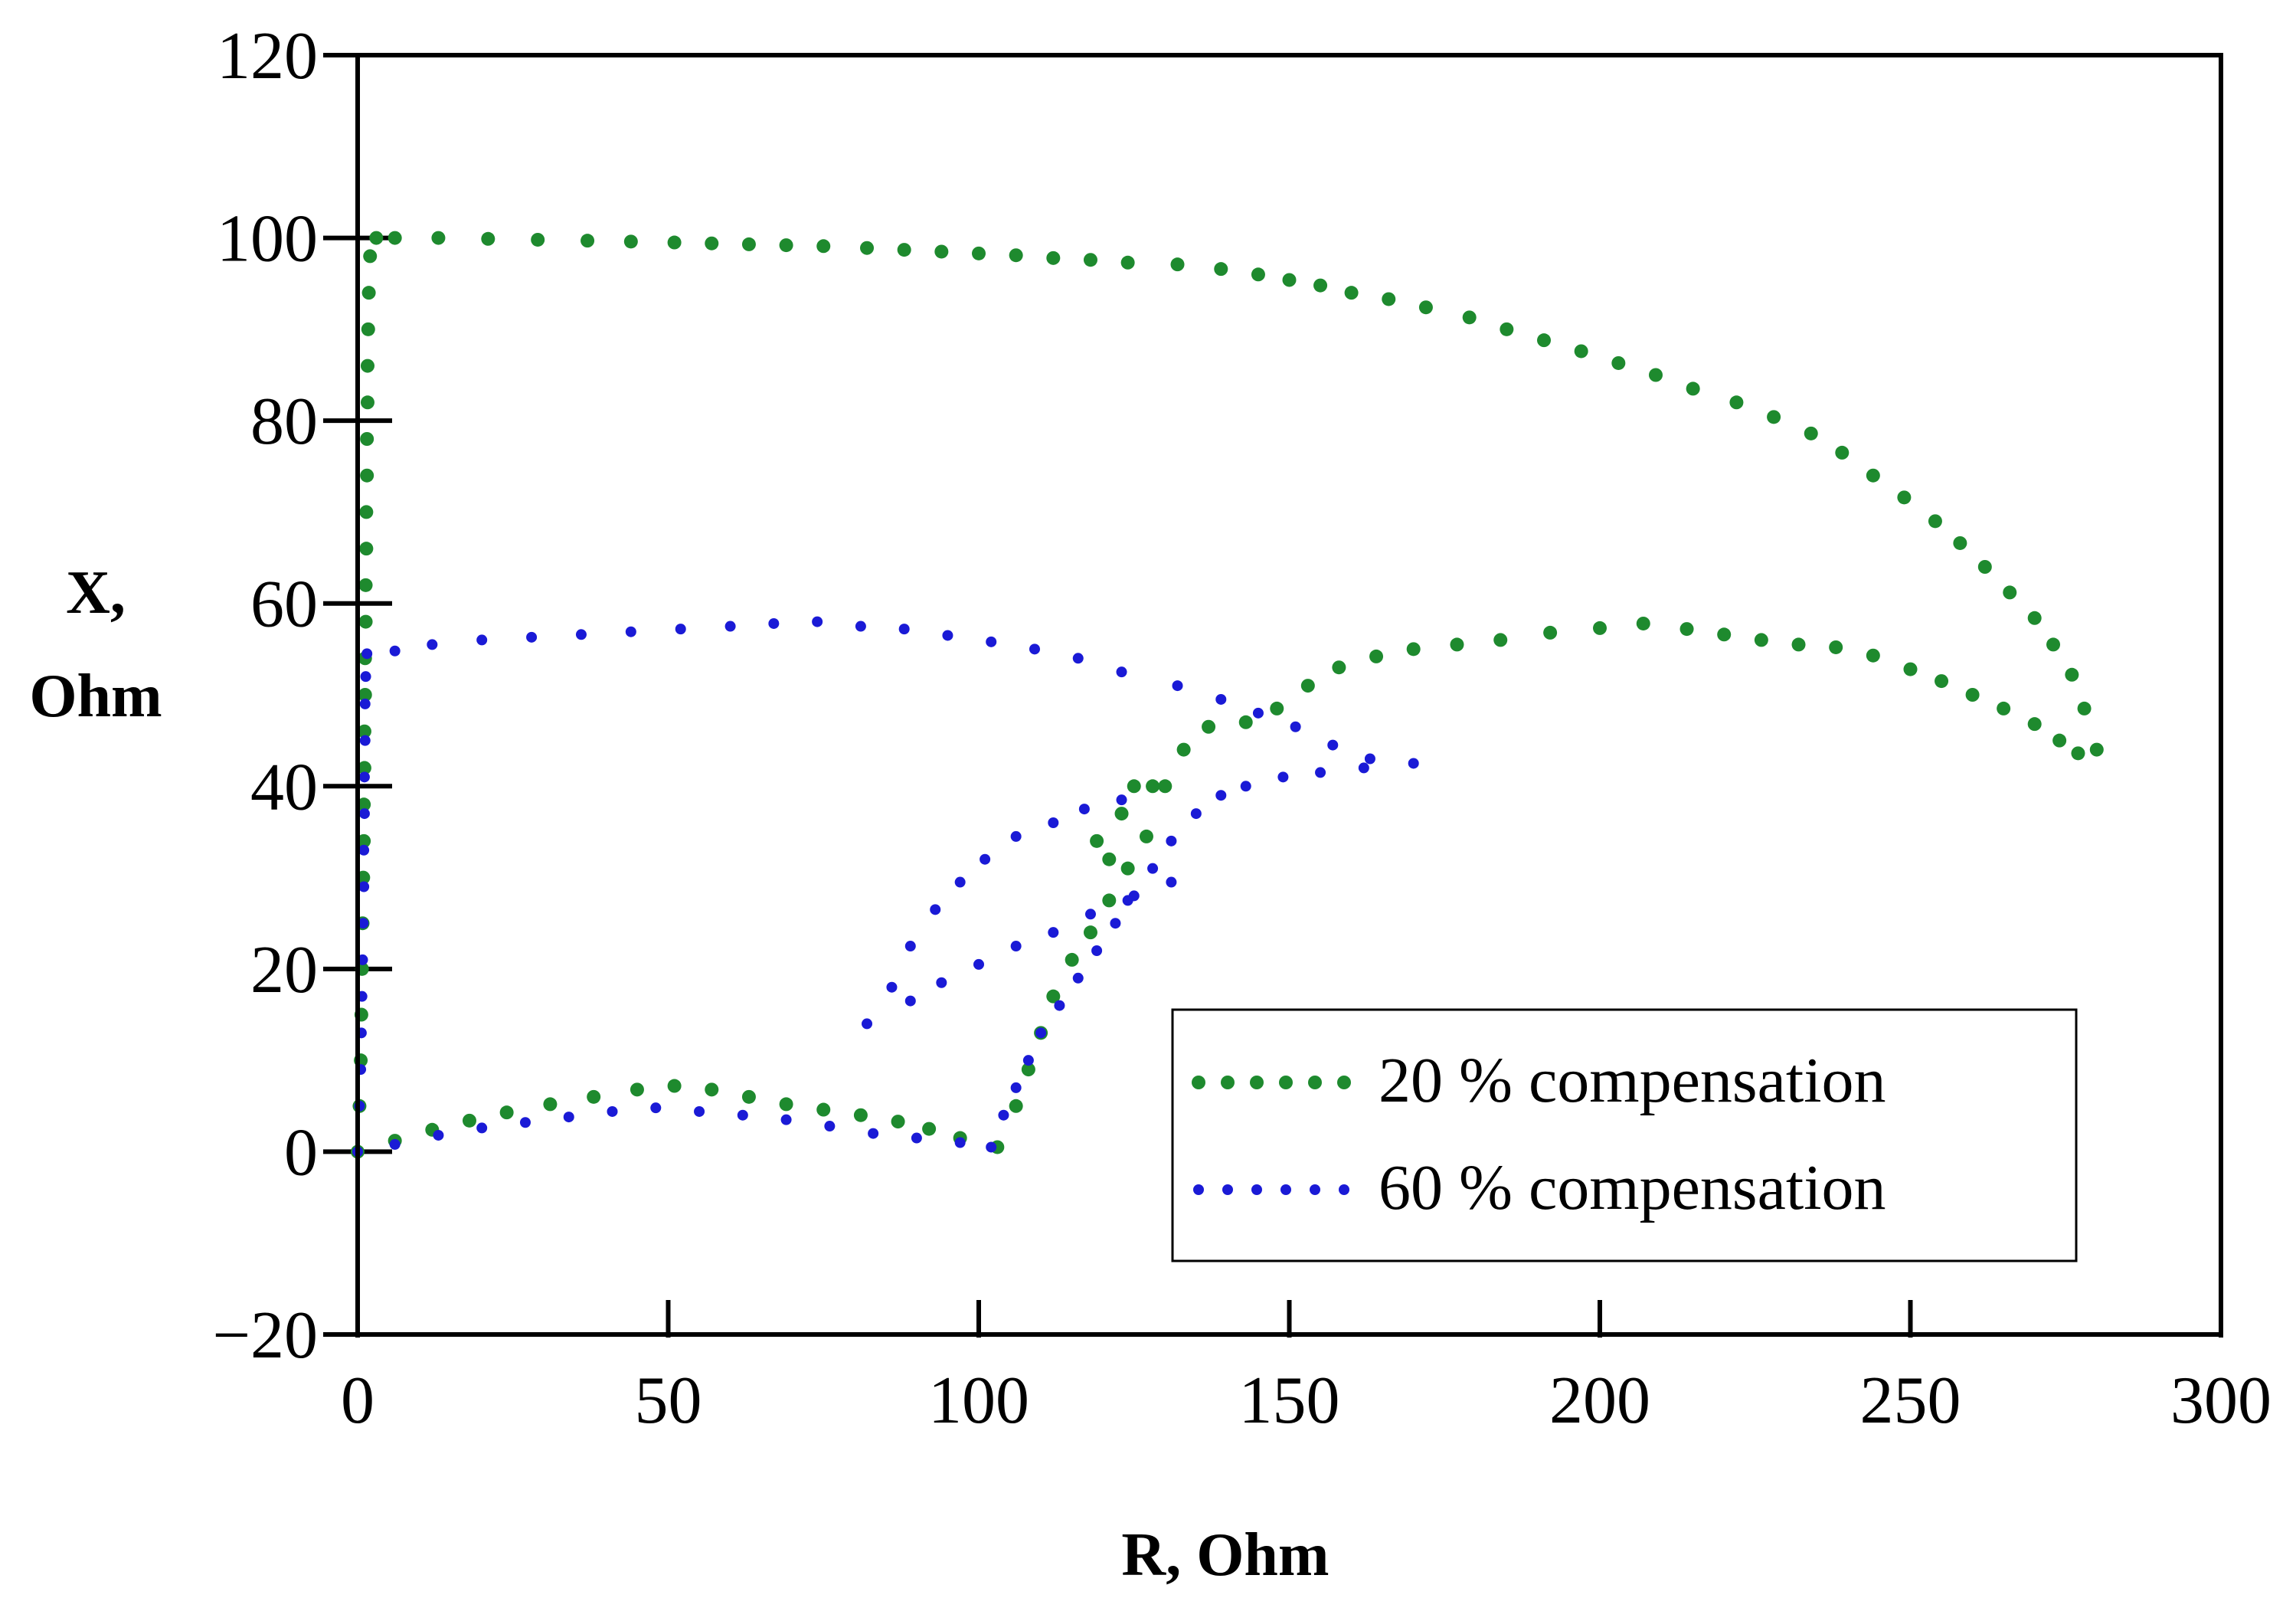 This screenshot has height=1598, width=2296. I want to click on x-tick-label: 0, so click(357, 1401).